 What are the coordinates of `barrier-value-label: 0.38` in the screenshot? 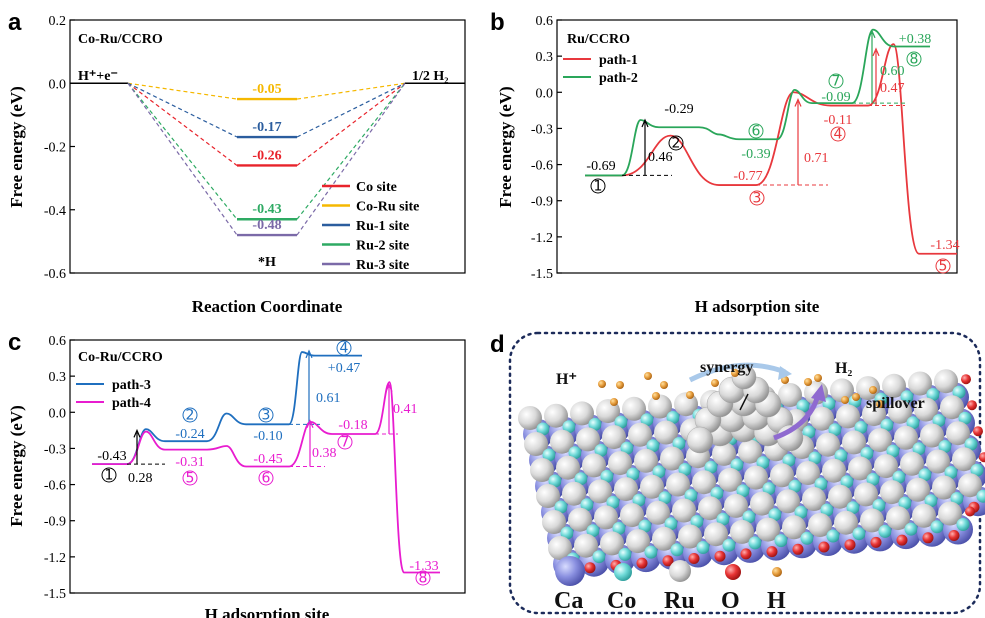 It's located at (324, 453).